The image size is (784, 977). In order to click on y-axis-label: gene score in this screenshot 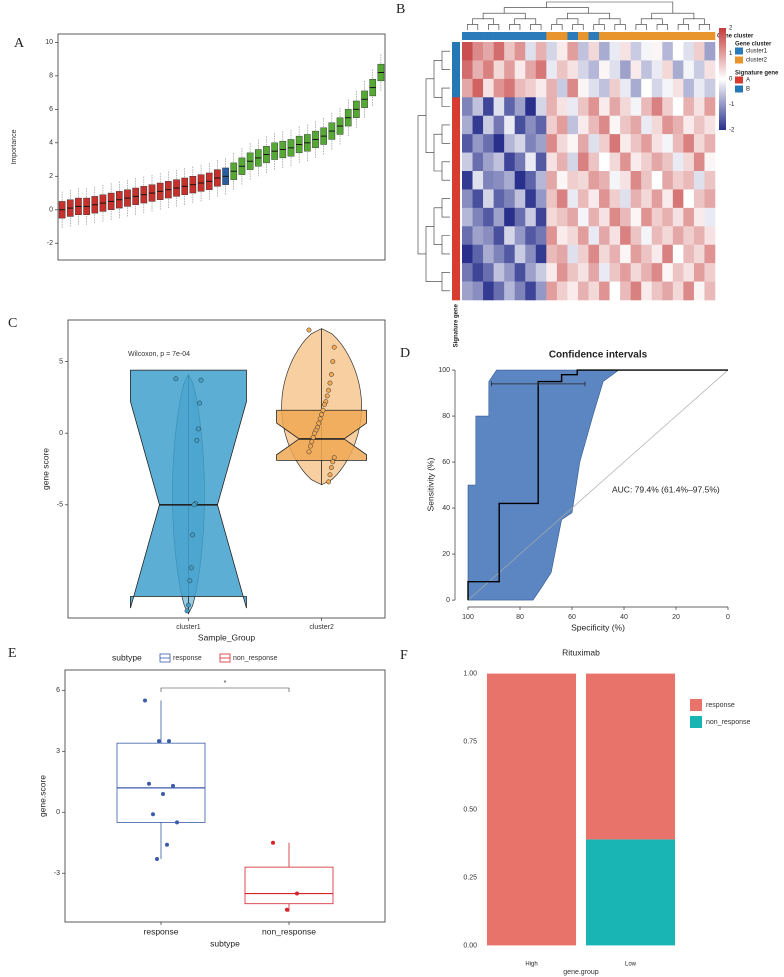, I will do `click(45, 469)`.